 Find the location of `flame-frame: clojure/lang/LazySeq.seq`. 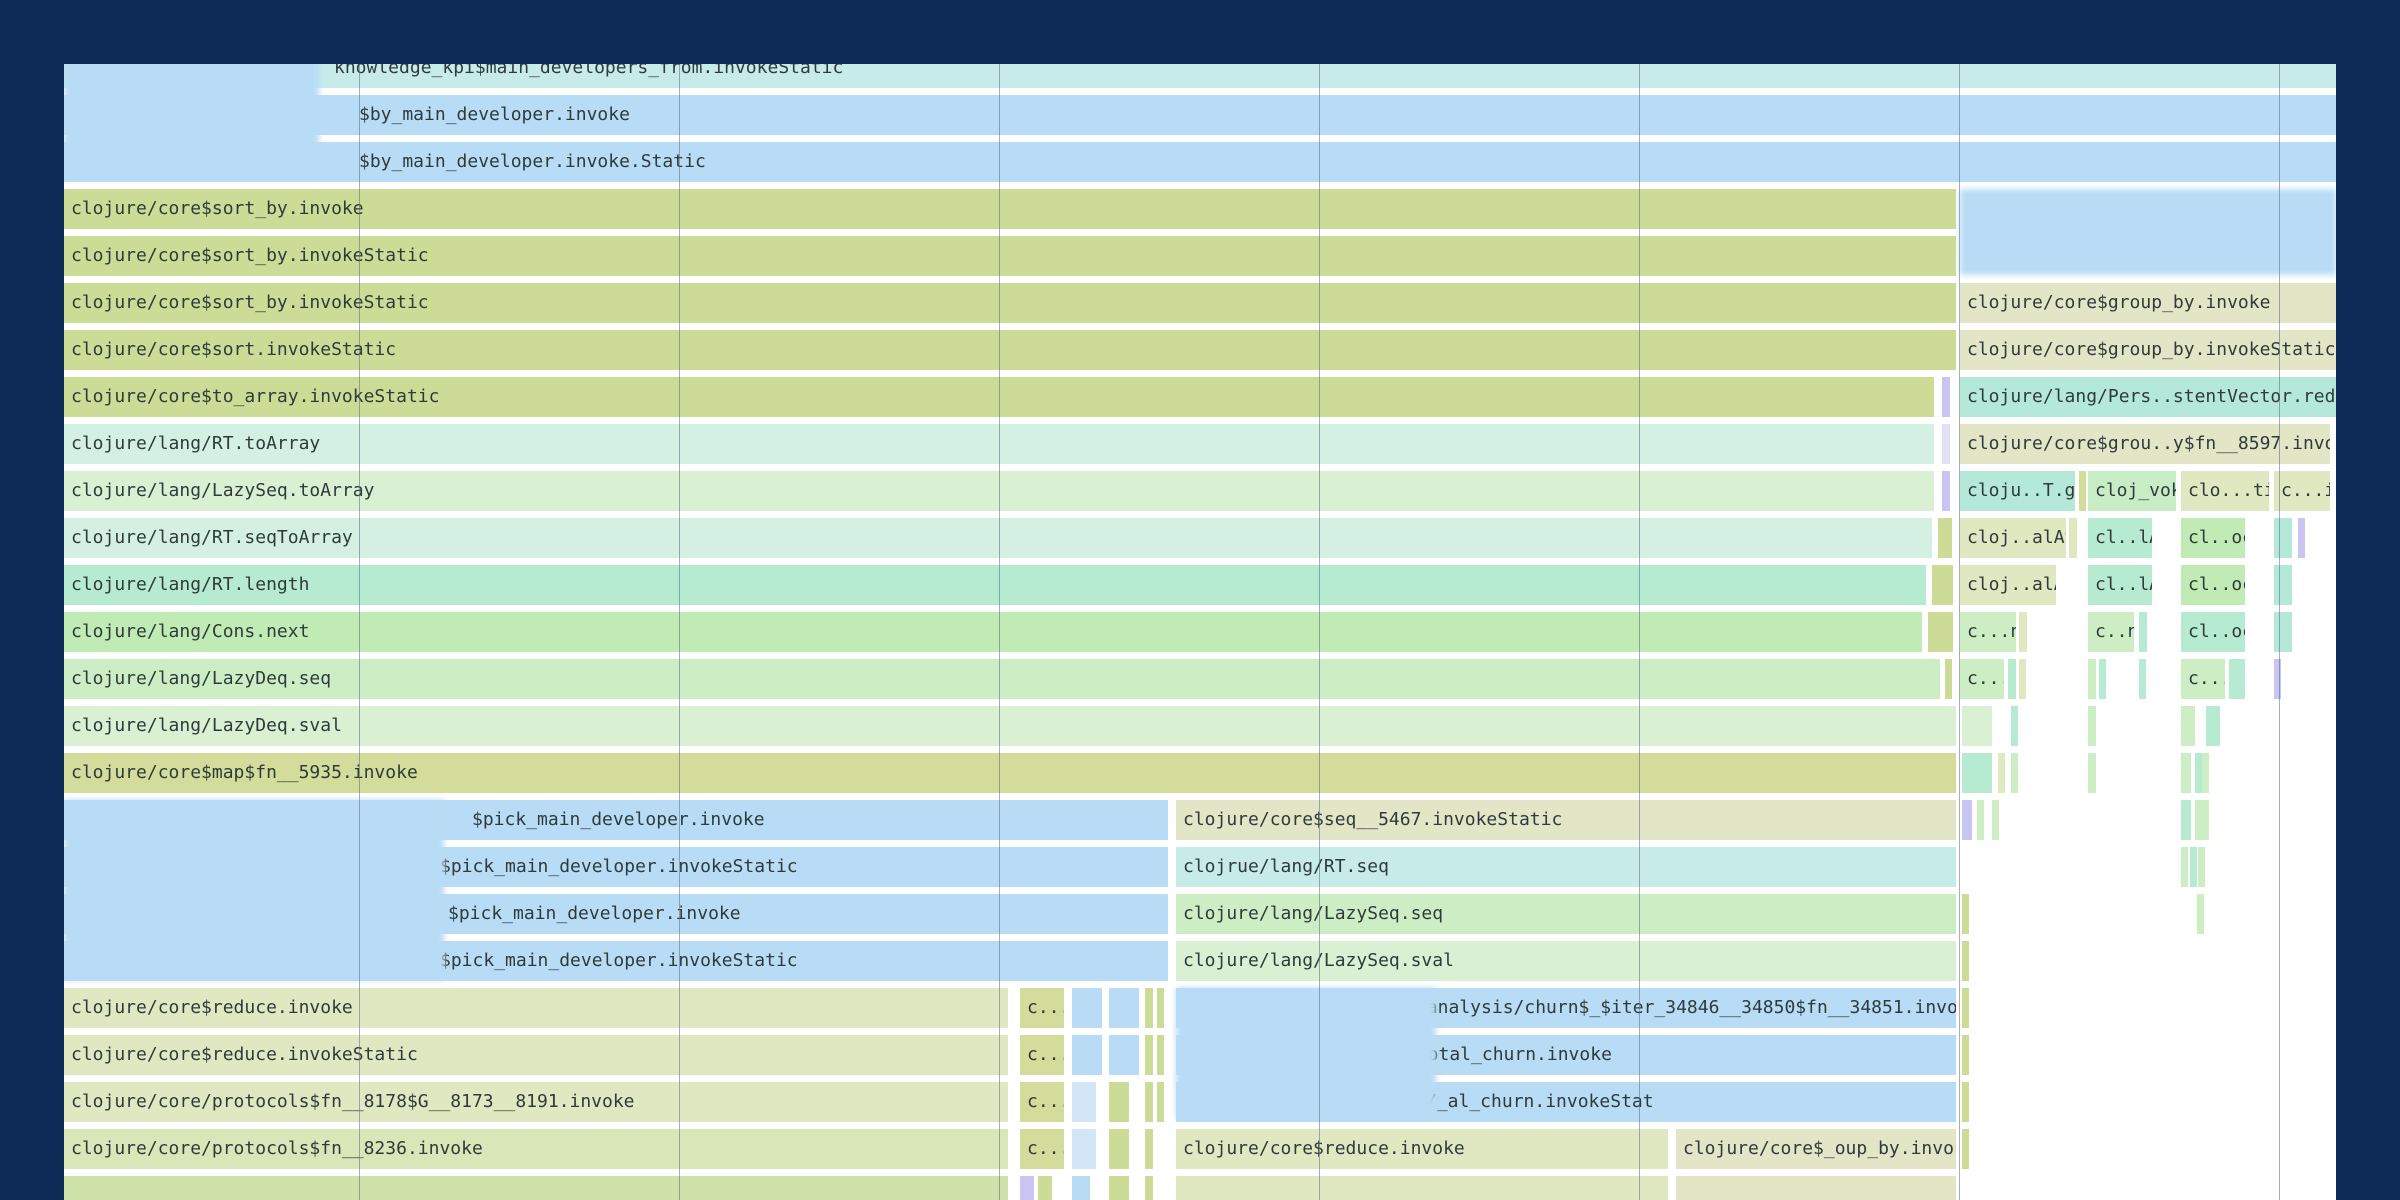

flame-frame: clojure/lang/LazySeq.seq is located at coordinates (1566, 914).